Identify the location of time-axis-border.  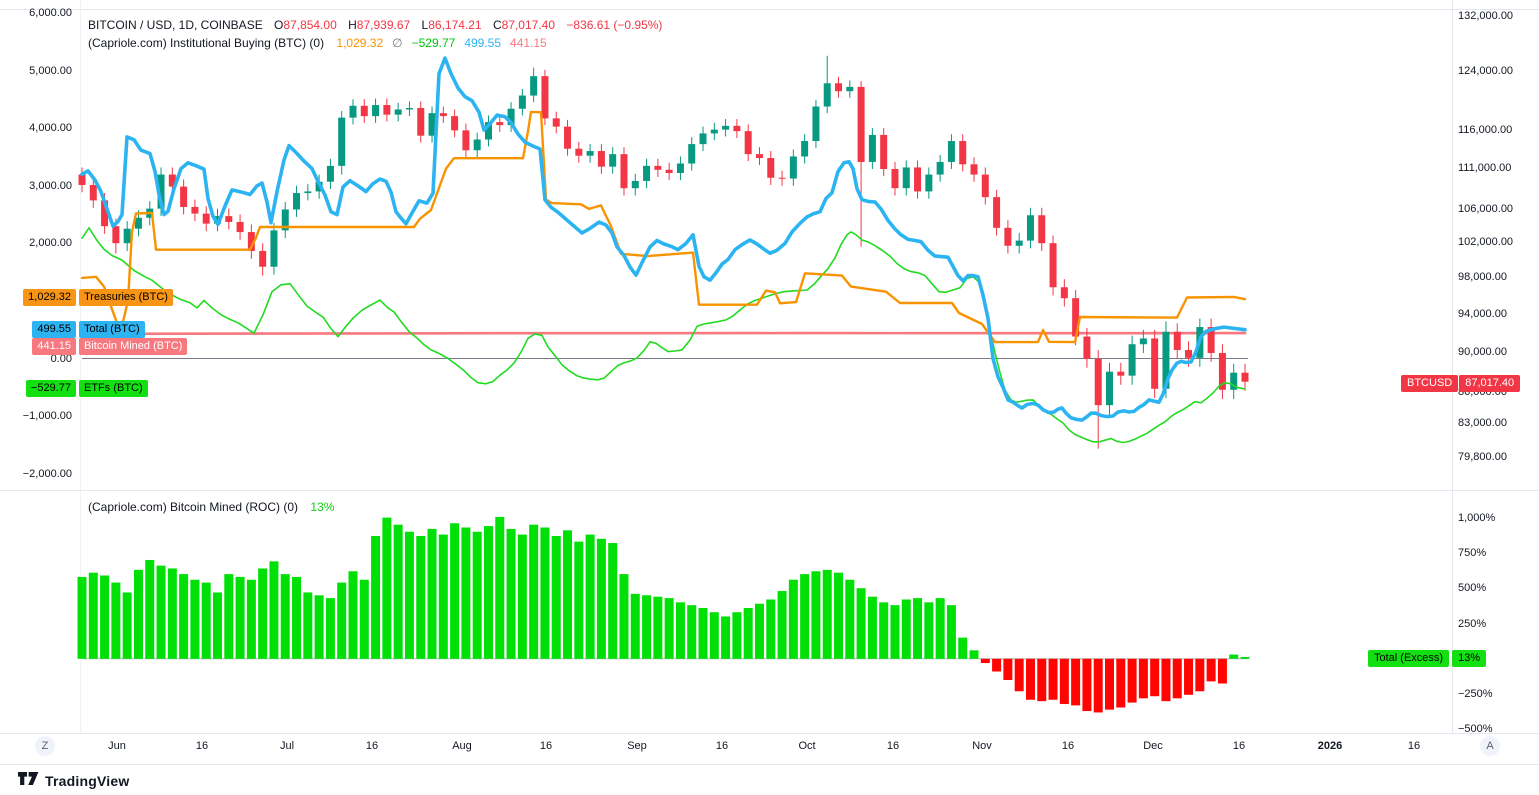
(769, 733).